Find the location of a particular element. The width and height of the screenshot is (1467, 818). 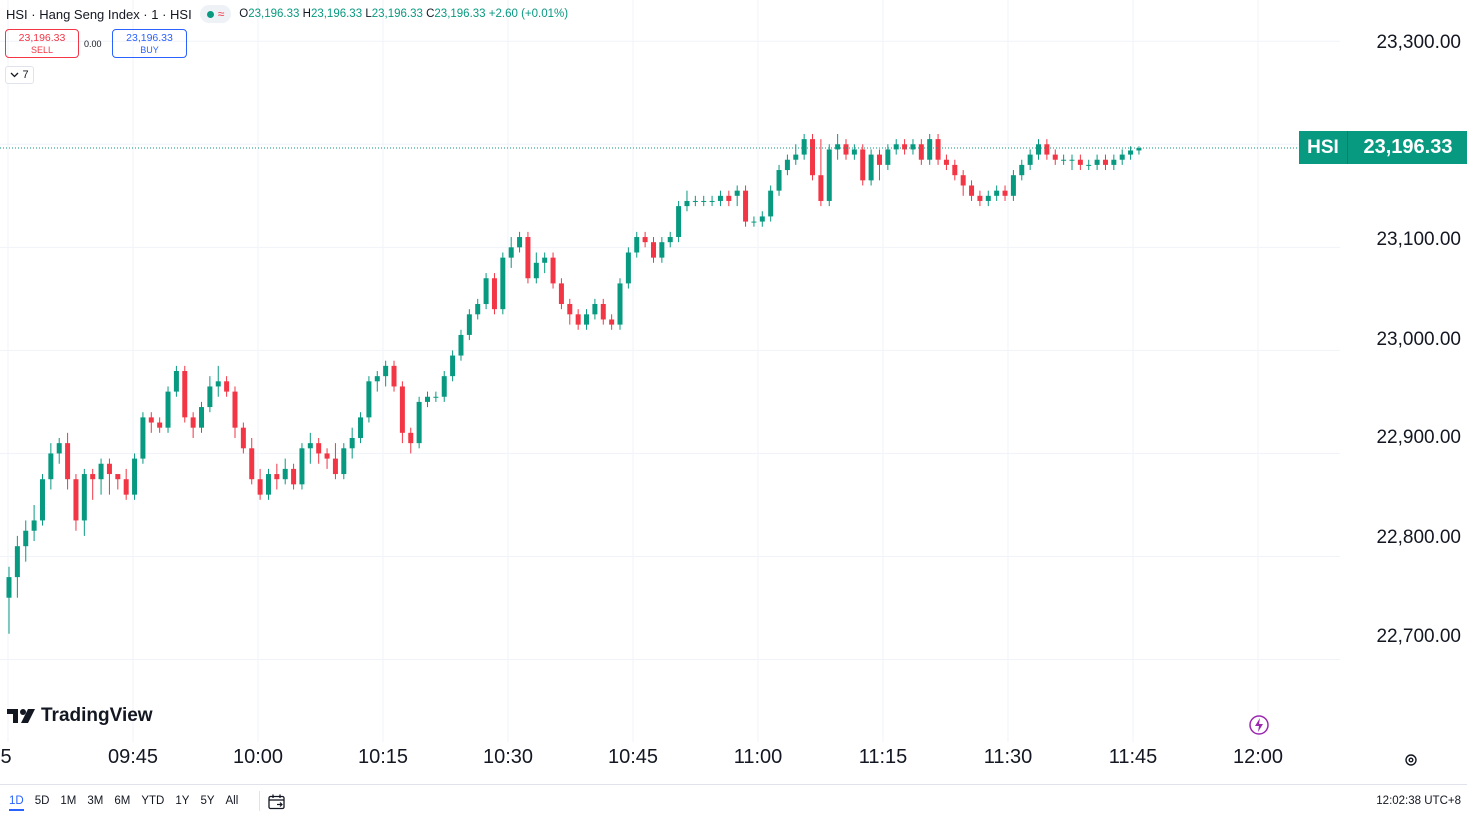

range-ytd-button: YTD is located at coordinates (153, 801).